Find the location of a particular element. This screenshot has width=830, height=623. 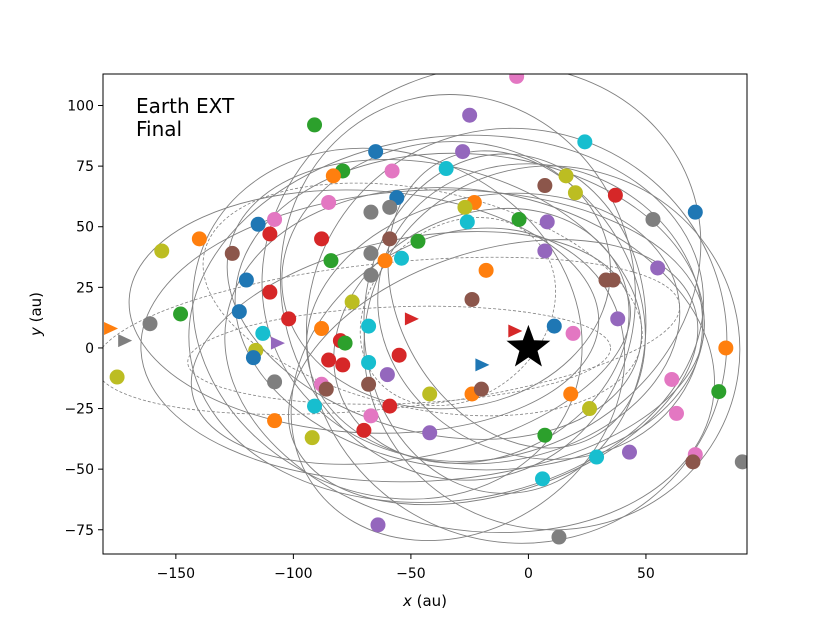

y-axis-label: y (au) is located at coordinates (36, 314).